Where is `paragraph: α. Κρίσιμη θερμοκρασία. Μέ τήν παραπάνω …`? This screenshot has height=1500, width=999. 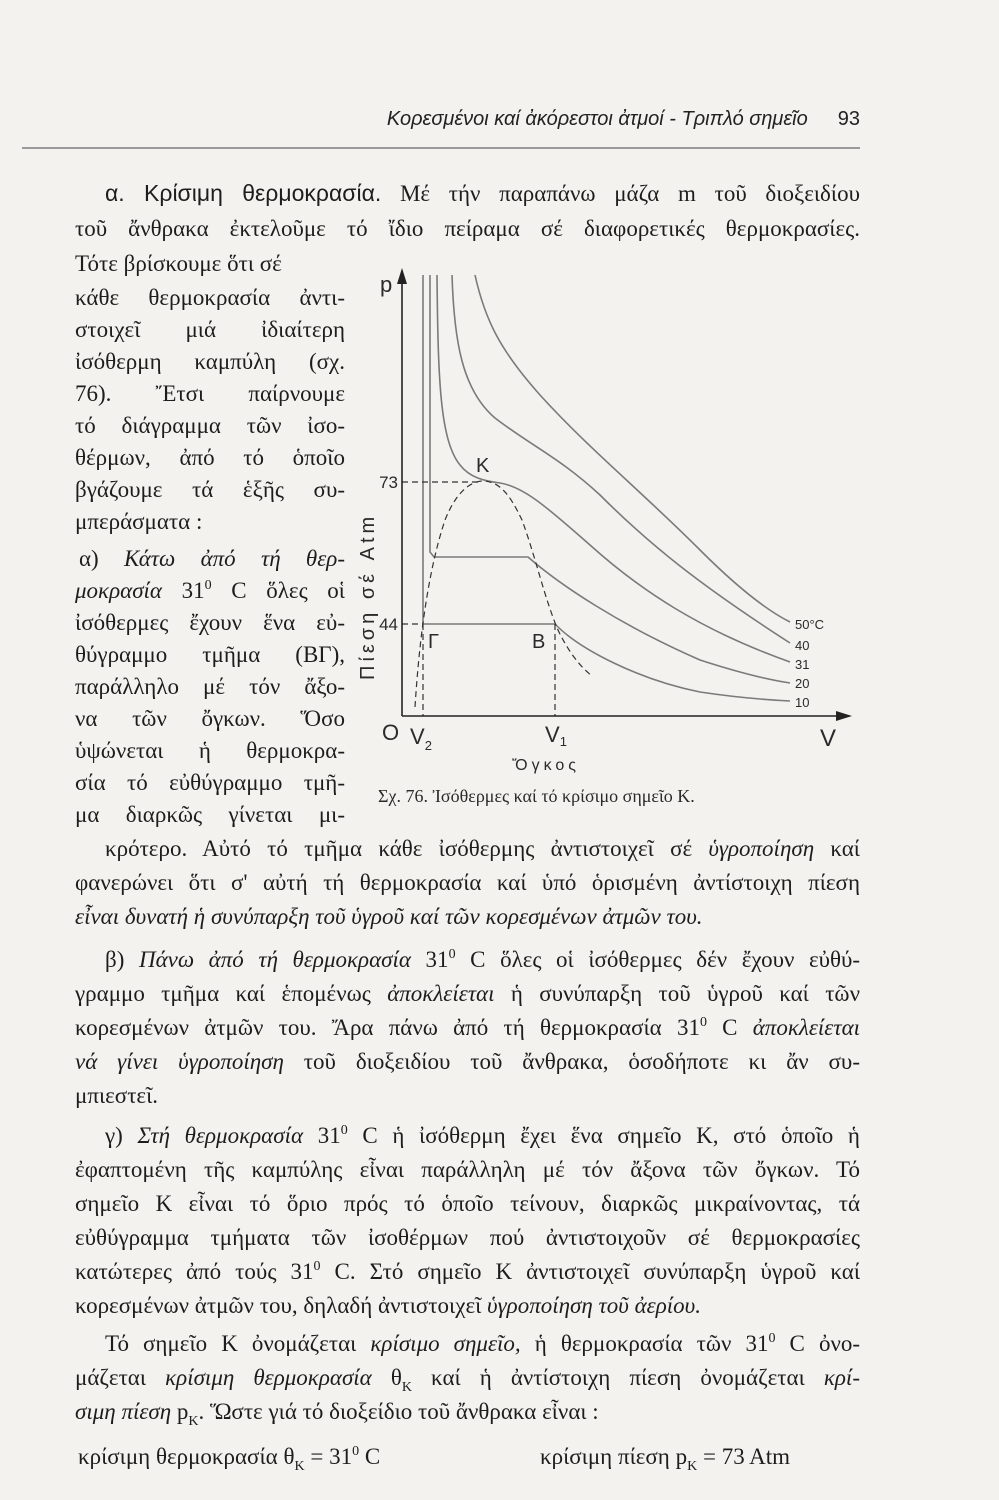 paragraph: α. Κρίσιμη θερμοκρασία. Μέ τήν παραπάνω … is located at coordinates (467, 228).